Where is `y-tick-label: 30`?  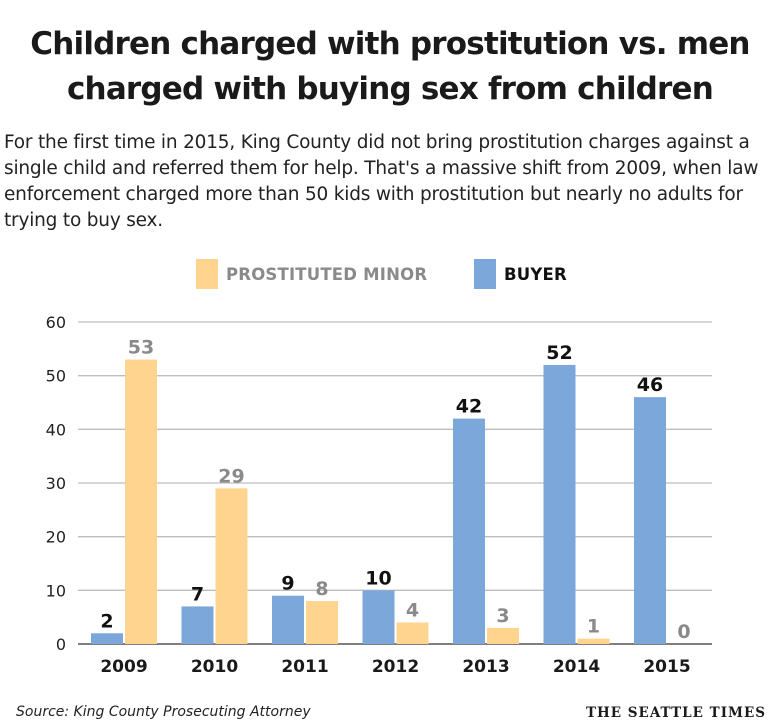
y-tick-label: 30 is located at coordinates (56, 483).